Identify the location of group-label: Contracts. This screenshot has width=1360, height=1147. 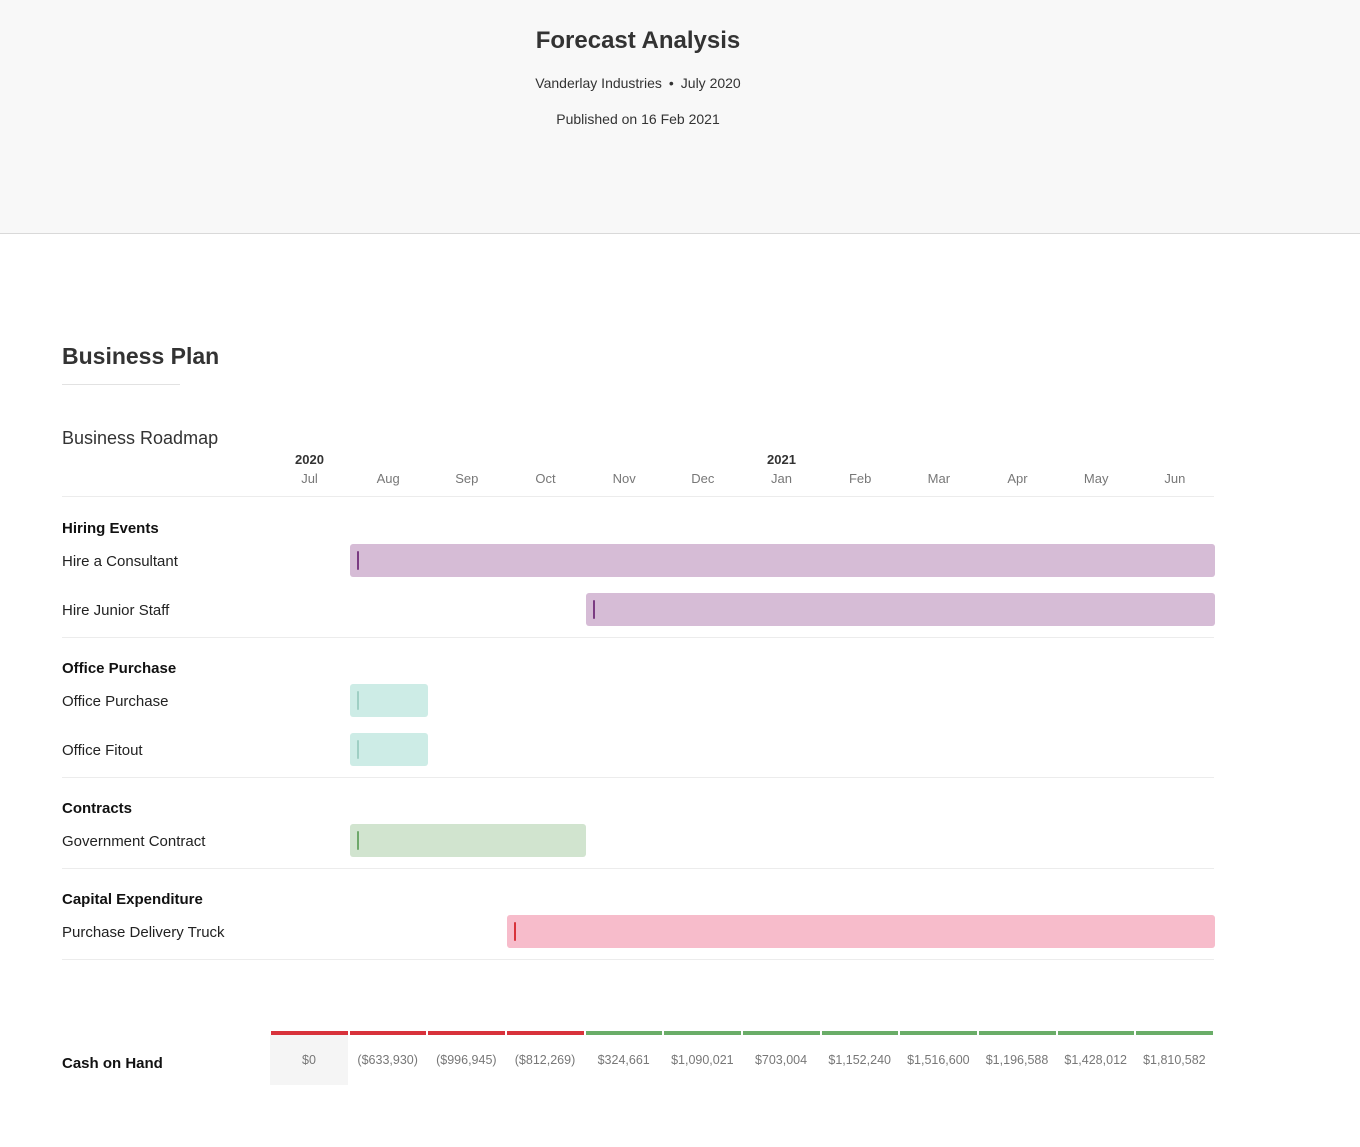
(97, 808).